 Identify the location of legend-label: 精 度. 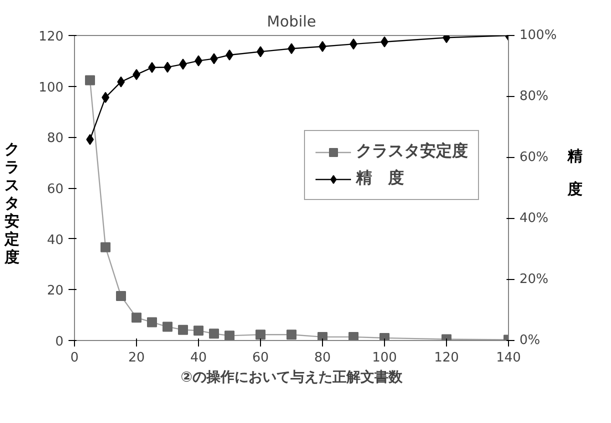
(380, 178).